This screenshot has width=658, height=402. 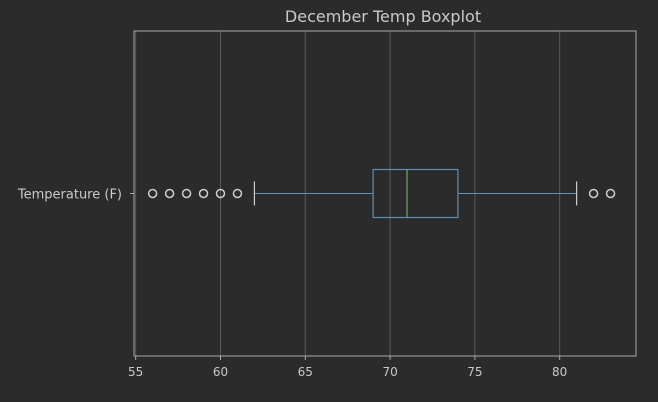 I want to click on x-axis-ticks: 55 60 65 70 75 80, so click(x=347, y=367).